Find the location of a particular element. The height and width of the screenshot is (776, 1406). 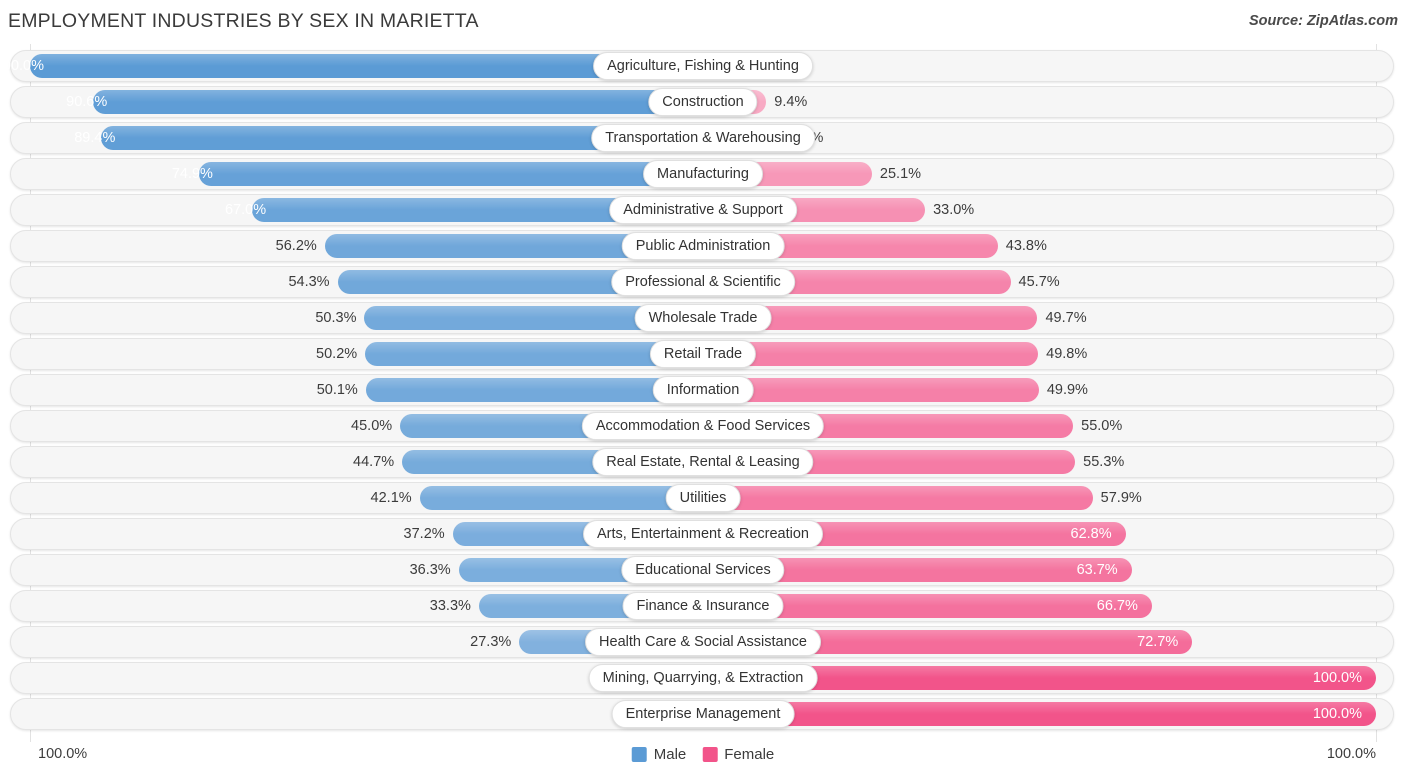

legend-label-female: Female is located at coordinates (749, 754).